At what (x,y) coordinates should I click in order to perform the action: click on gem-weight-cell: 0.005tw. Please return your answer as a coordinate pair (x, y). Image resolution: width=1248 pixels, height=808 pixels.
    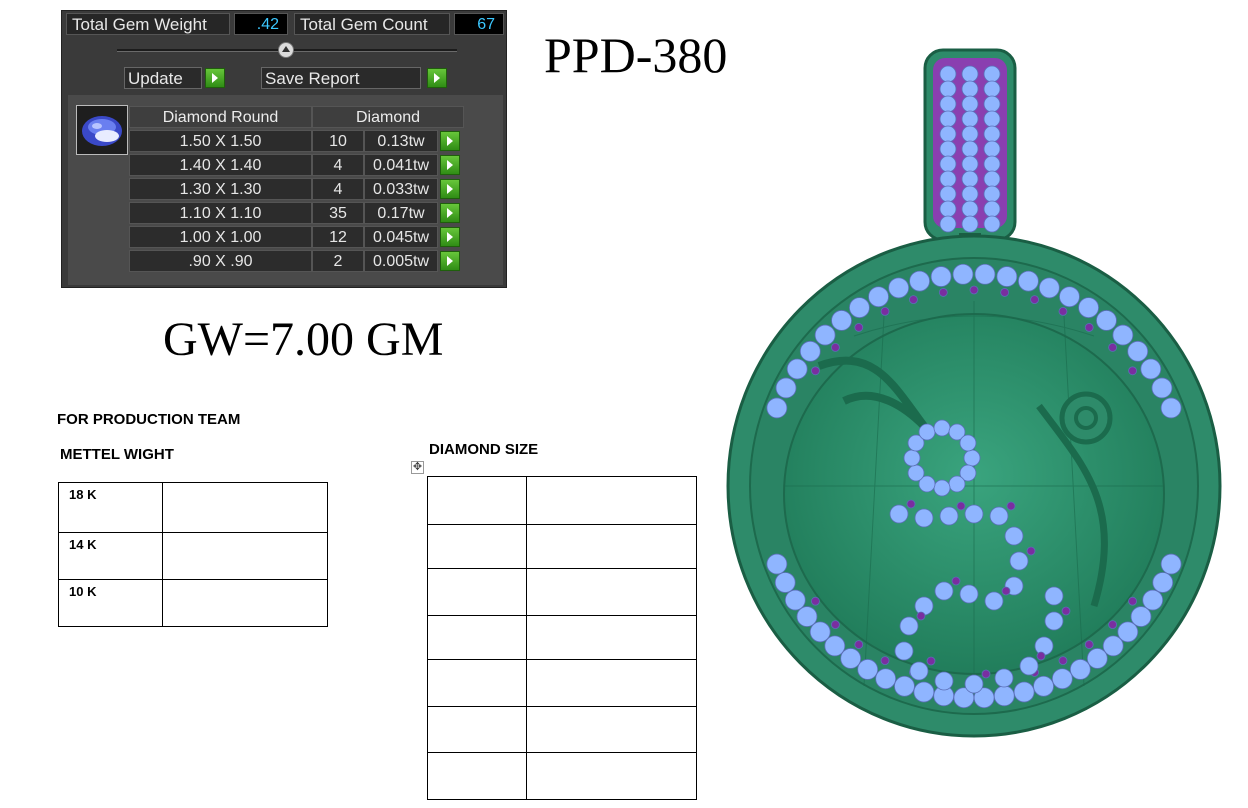
    Looking at the image, I should click on (401, 261).